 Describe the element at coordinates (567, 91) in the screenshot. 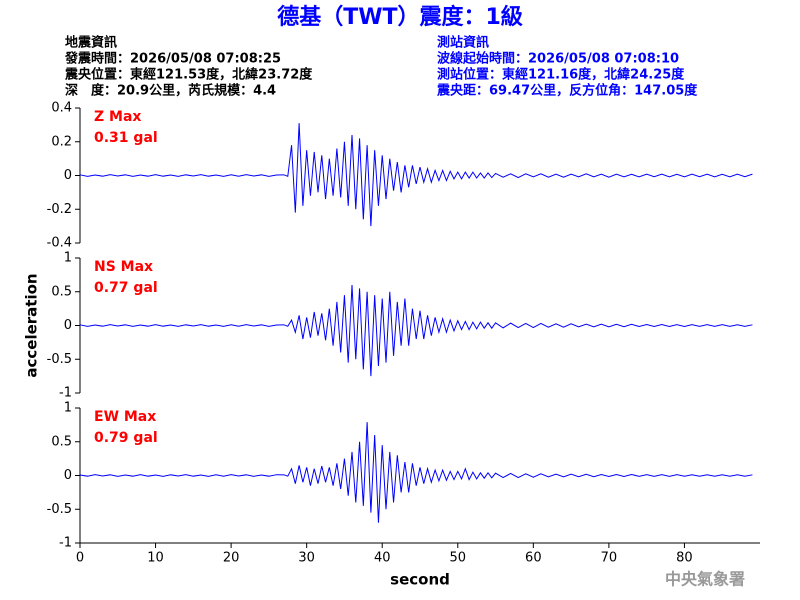

I see `info-right: 震央距：69.47公里，反方位角：147.05度` at that location.